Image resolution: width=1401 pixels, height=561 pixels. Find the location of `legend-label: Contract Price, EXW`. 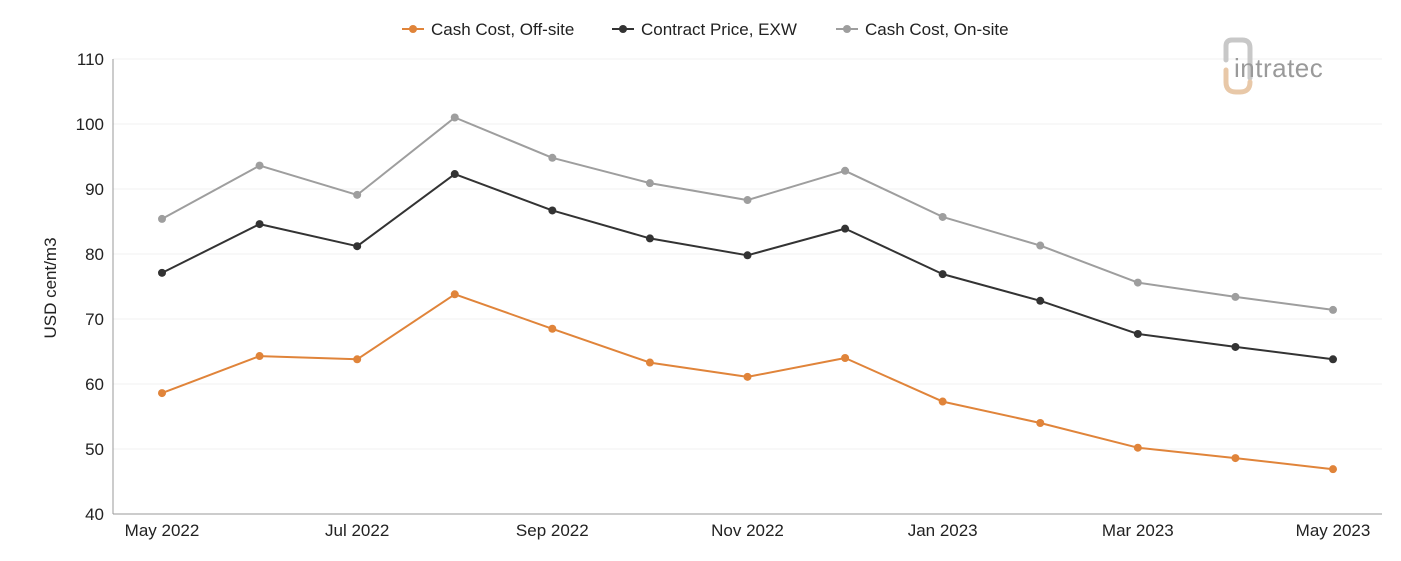

legend-label: Contract Price, EXW is located at coordinates (719, 29).